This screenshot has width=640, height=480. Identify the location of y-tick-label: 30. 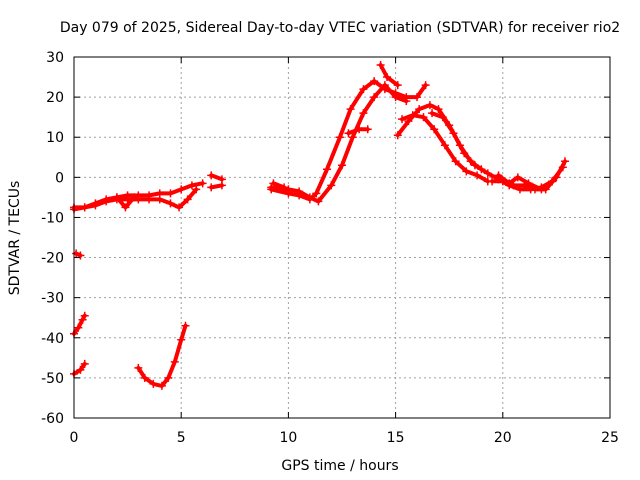
(55, 58).